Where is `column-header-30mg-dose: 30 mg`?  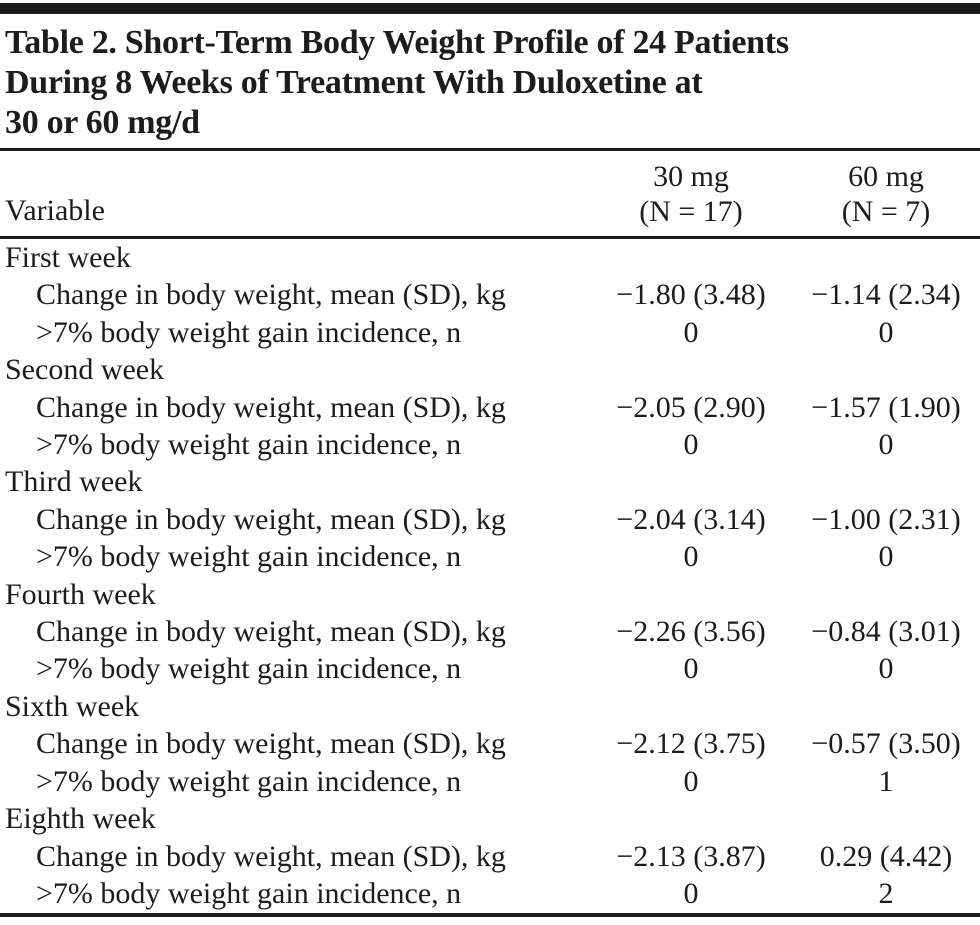 column-header-30mg-dose: 30 mg is located at coordinates (691, 176).